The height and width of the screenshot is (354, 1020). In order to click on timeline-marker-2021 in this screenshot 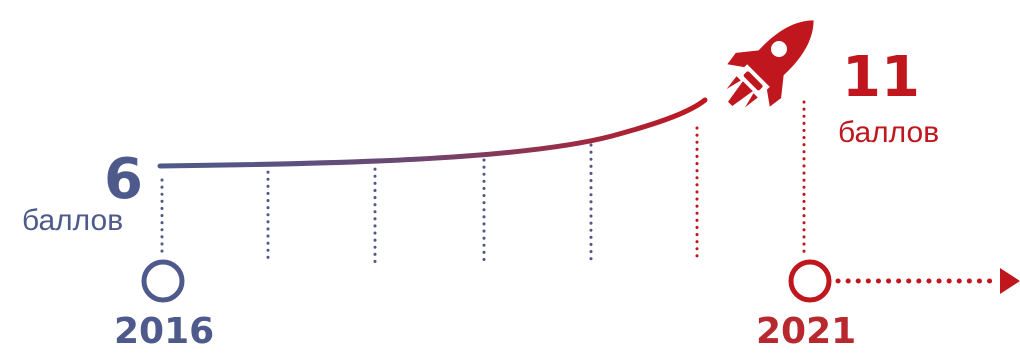, I will do `click(810, 281)`.